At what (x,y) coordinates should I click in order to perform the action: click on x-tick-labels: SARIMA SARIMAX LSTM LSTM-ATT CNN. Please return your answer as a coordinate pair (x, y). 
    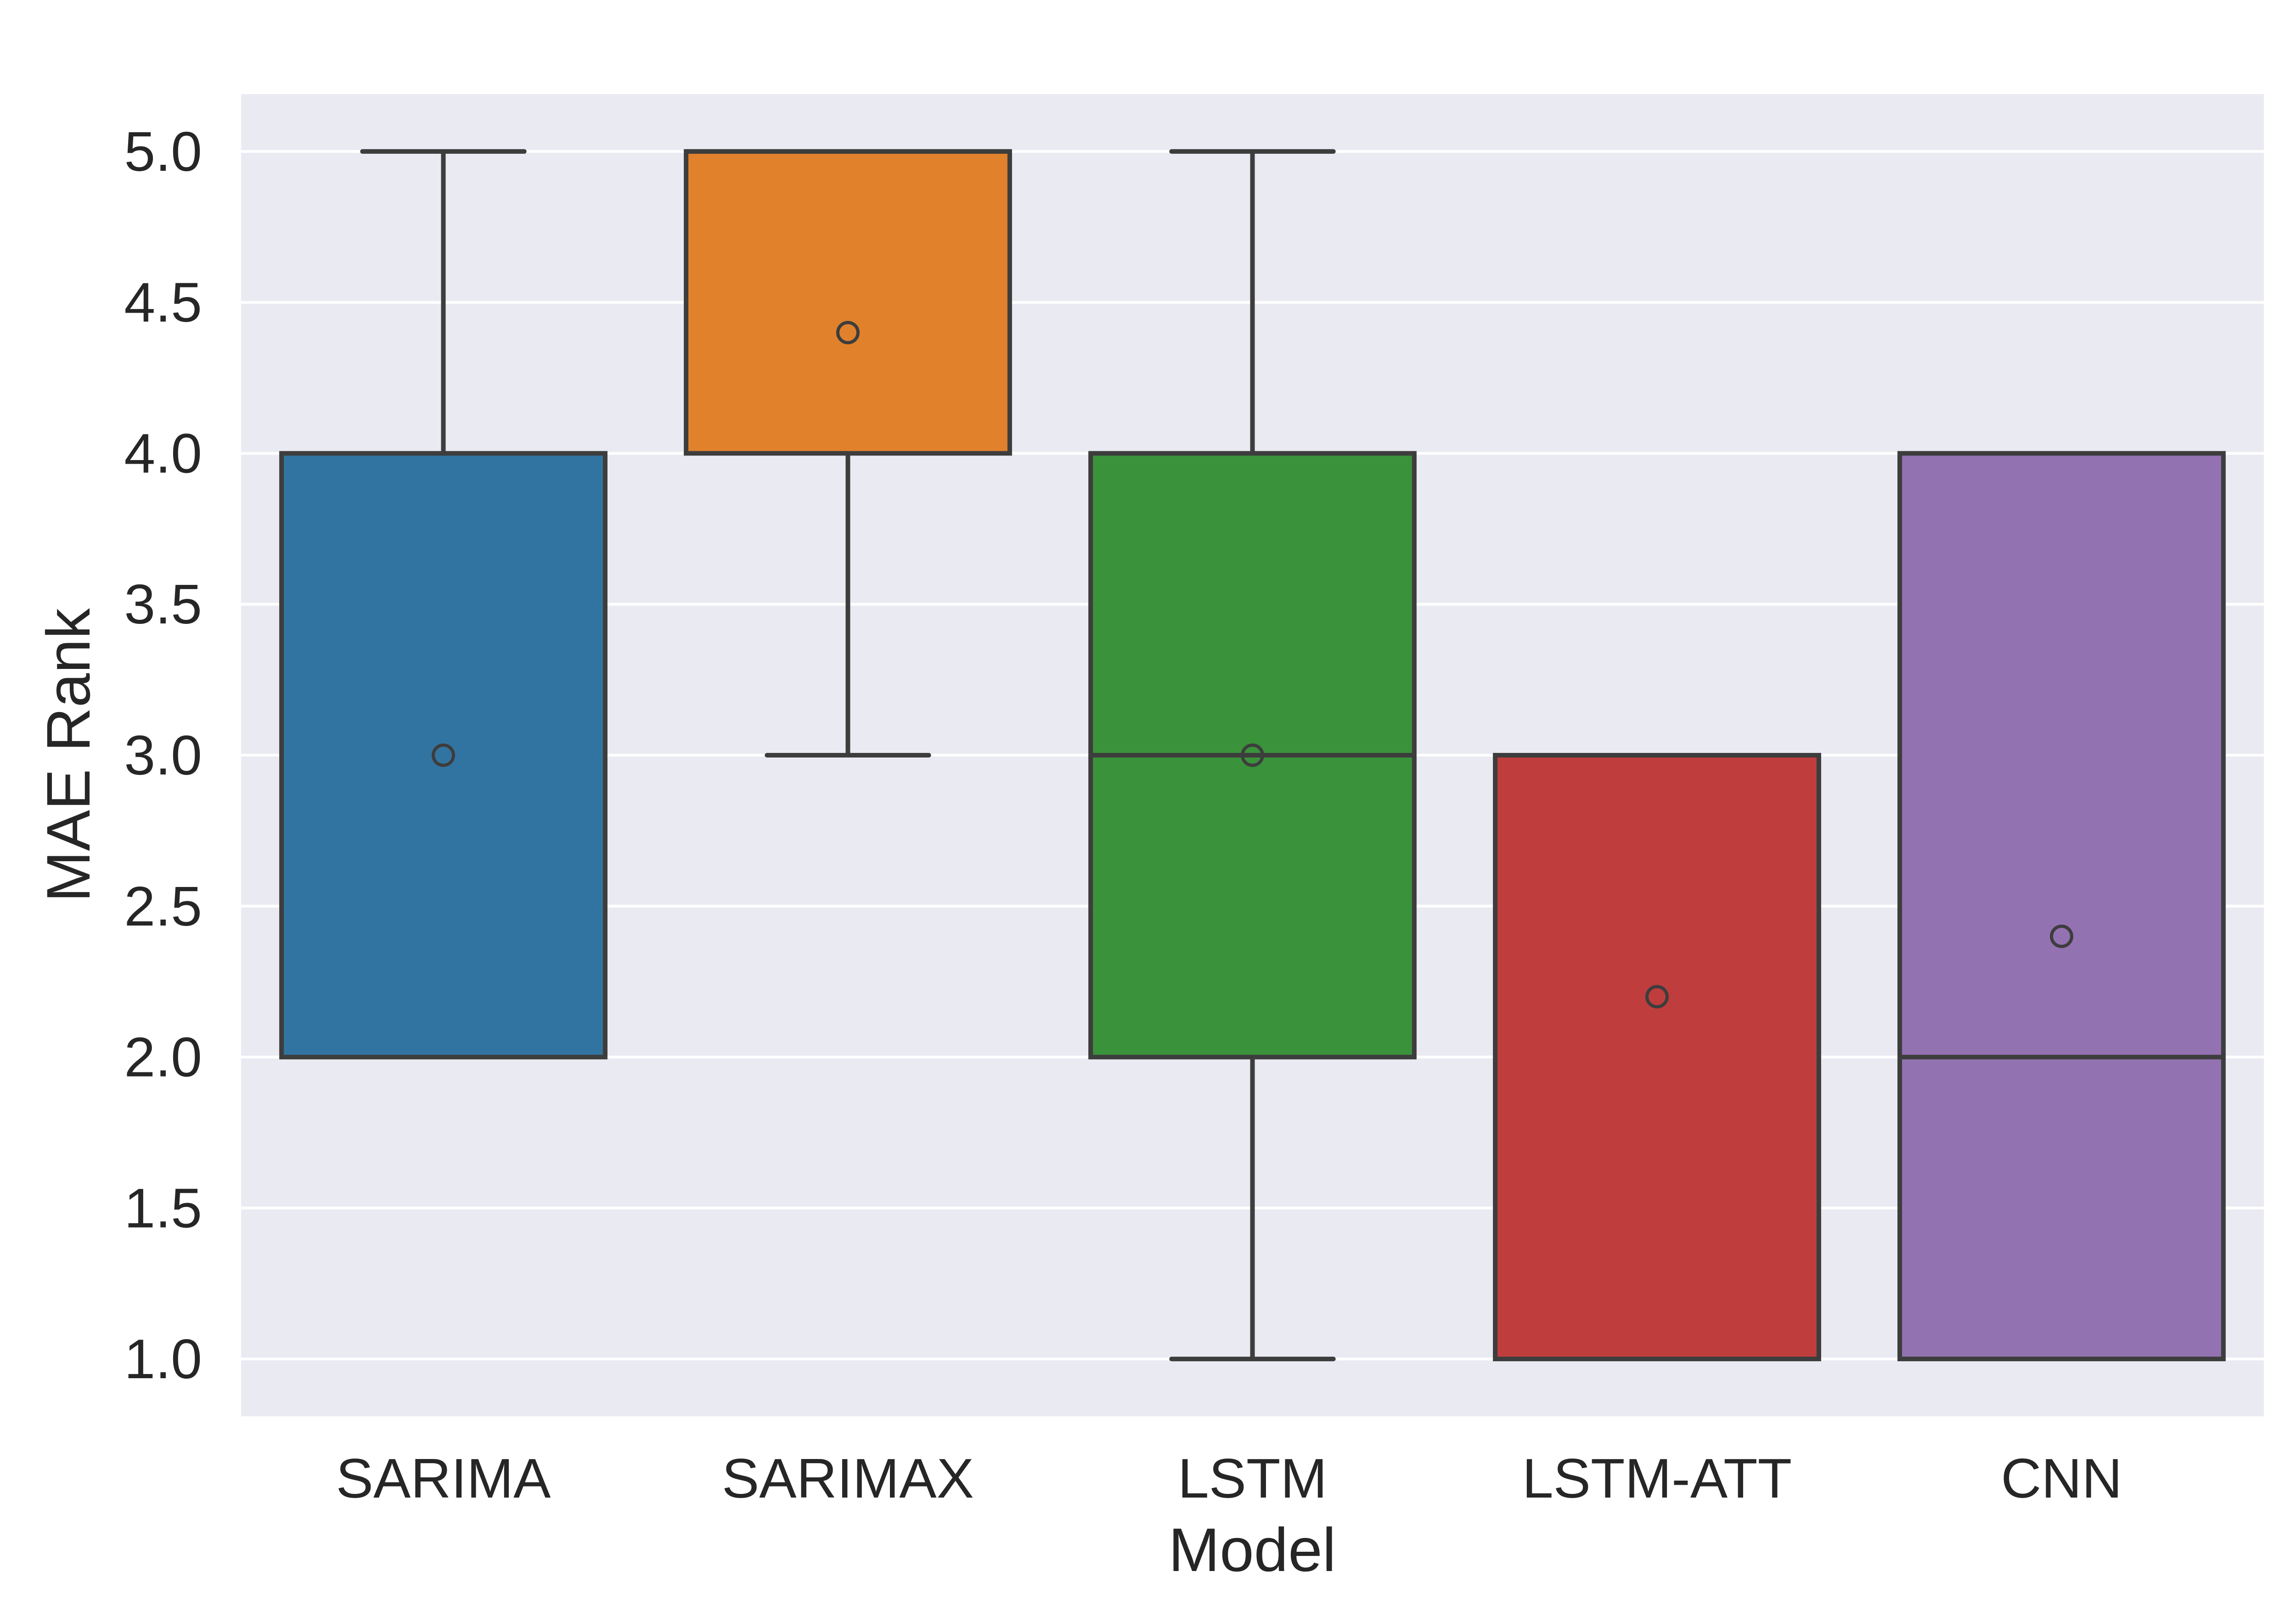
    Looking at the image, I should click on (1229, 1478).